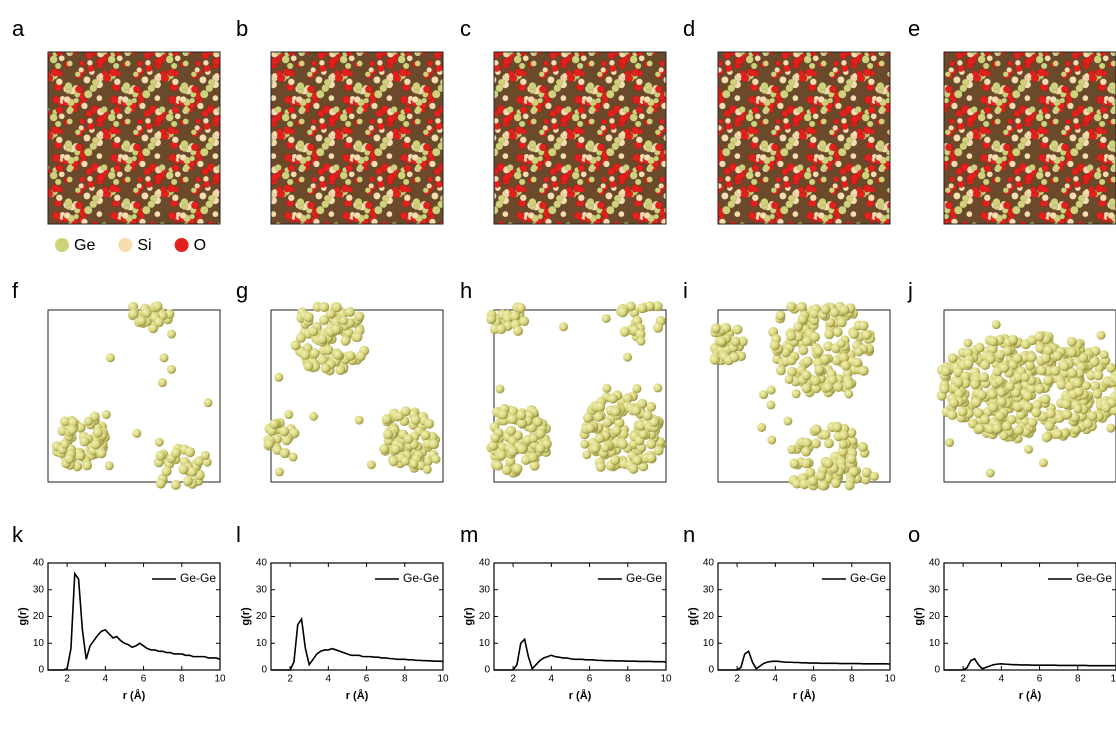  What do you see at coordinates (1029, 138) in the screenshot?
I see `structure-snapshot` at bounding box center [1029, 138].